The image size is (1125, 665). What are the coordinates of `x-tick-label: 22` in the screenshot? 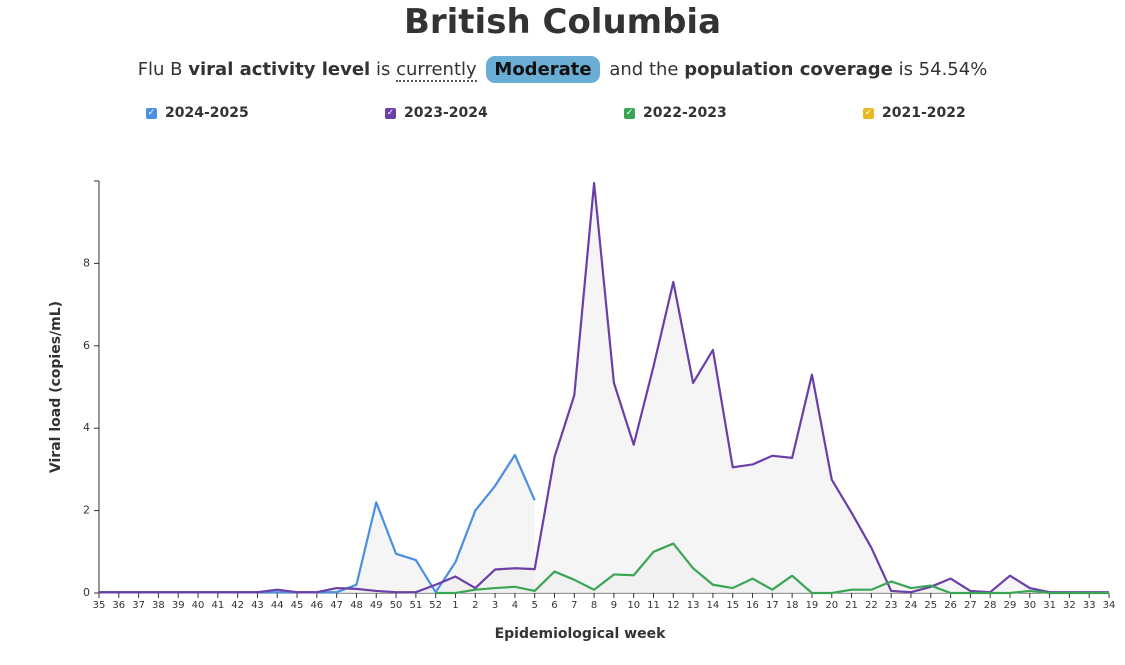 It's located at (871, 605).